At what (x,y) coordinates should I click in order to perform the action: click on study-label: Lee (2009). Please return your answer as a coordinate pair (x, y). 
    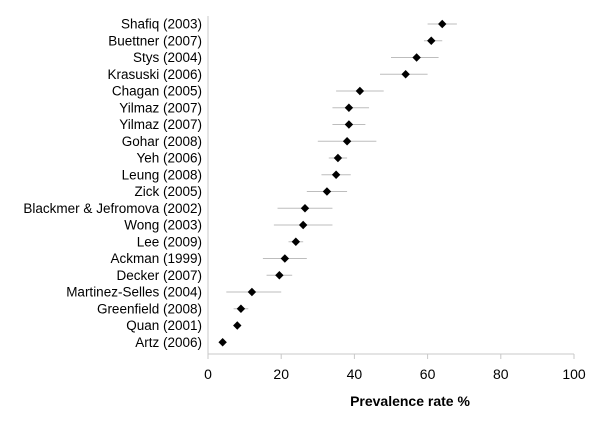
    Looking at the image, I should click on (169, 241).